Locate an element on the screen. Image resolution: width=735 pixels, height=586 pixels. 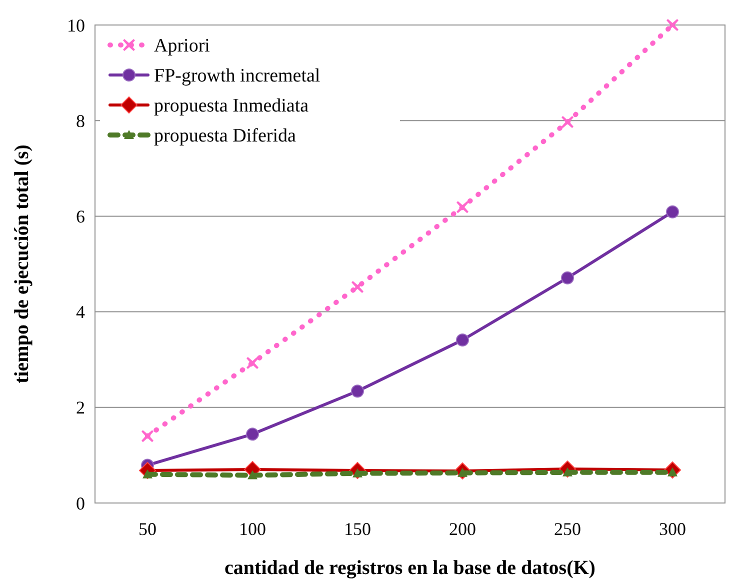
legend-label: propuesta Diferida is located at coordinates (225, 136).